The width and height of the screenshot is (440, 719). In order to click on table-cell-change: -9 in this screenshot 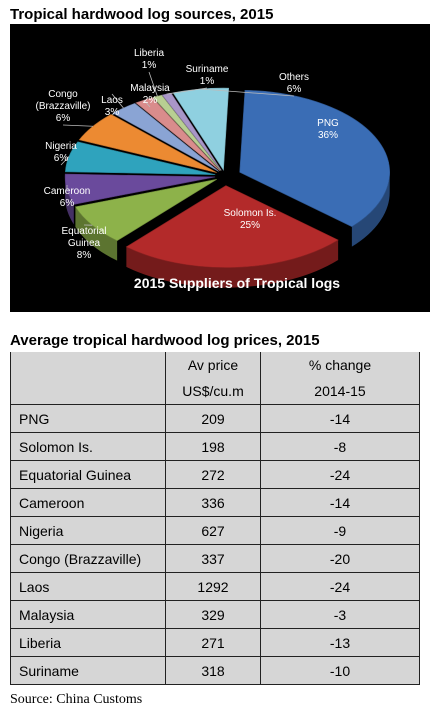, I will do `click(340, 530)`.